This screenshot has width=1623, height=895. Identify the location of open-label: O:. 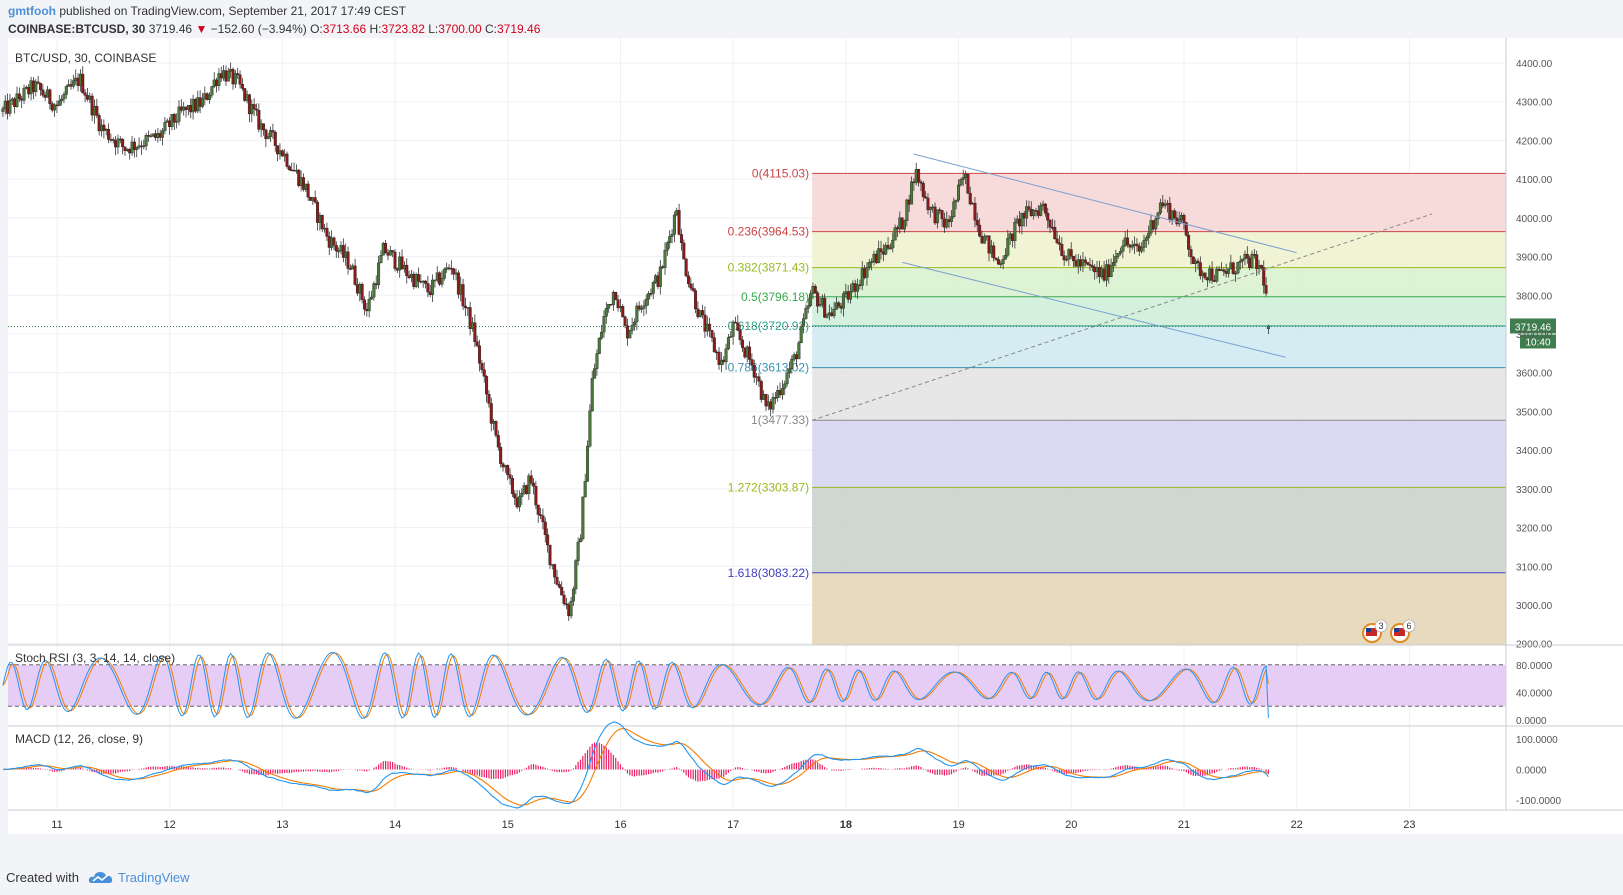
(316, 29).